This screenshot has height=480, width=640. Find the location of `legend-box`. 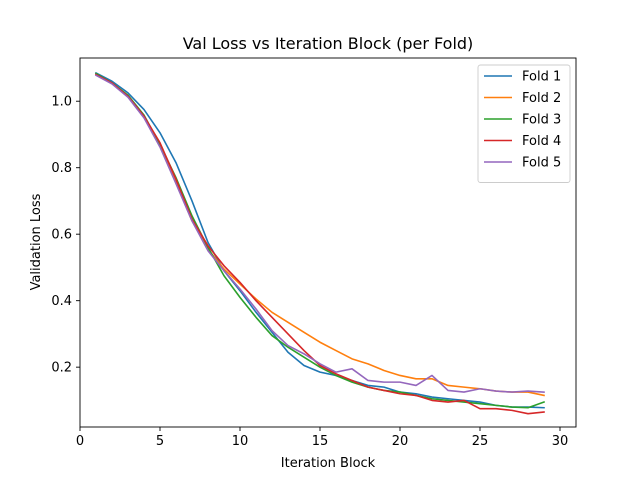

legend-box is located at coordinates (524, 123).